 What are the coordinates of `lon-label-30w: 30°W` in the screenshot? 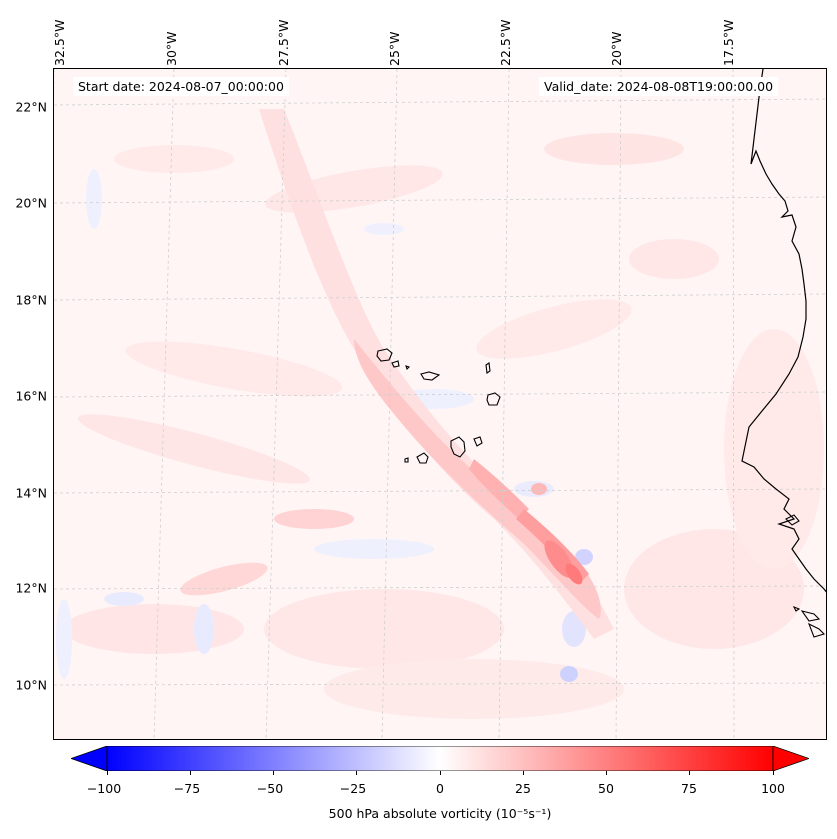 It's located at (171, 48).